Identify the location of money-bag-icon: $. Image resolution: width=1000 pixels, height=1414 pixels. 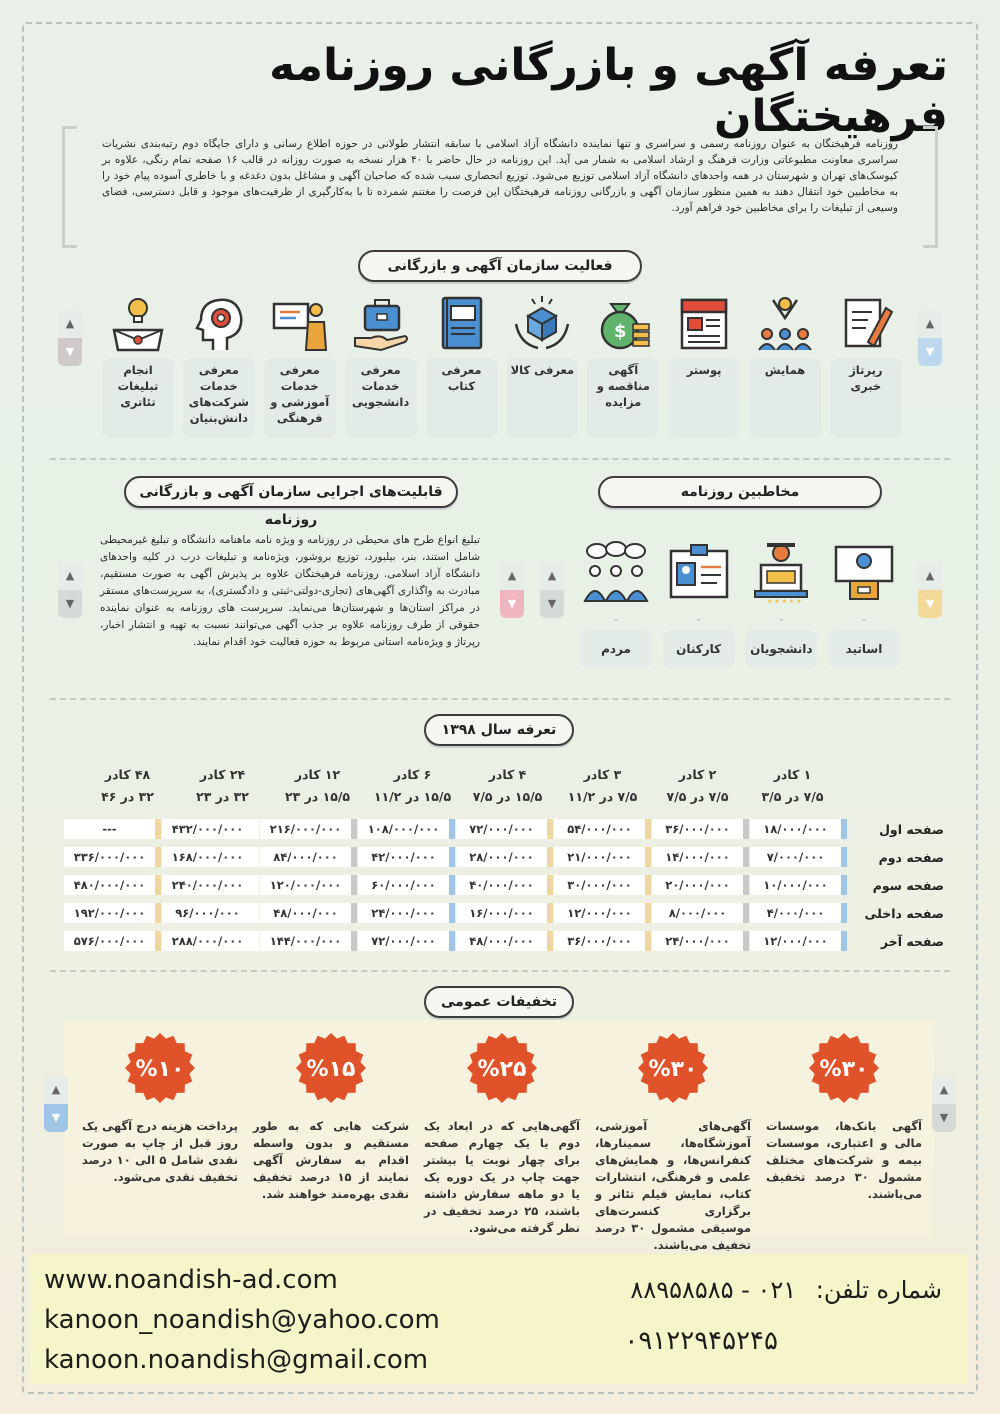
(623, 324).